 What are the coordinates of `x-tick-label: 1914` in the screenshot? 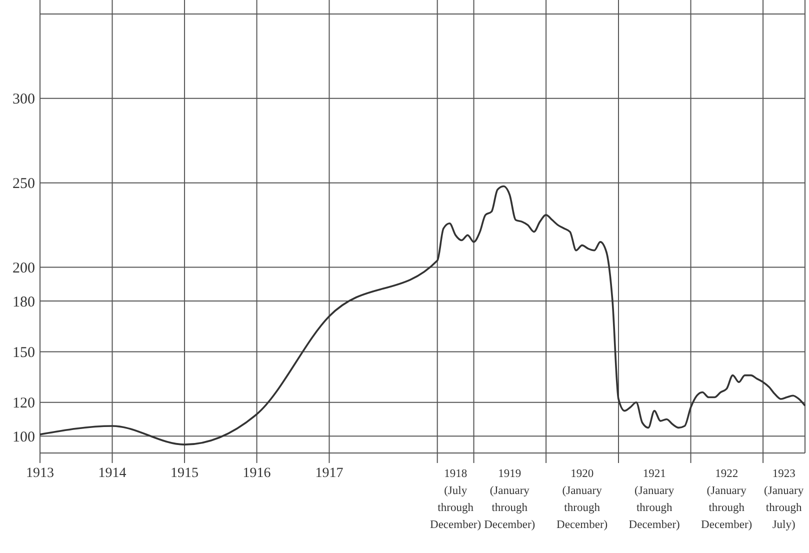 It's located at (112, 473).